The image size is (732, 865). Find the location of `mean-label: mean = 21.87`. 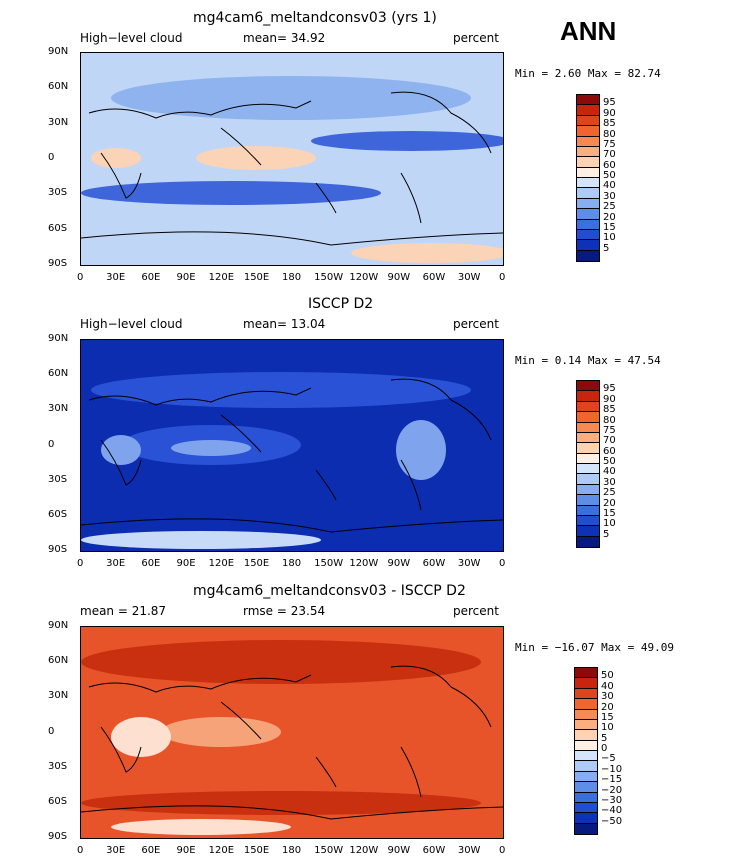

mean-label: mean = 21.87 is located at coordinates (123, 611).